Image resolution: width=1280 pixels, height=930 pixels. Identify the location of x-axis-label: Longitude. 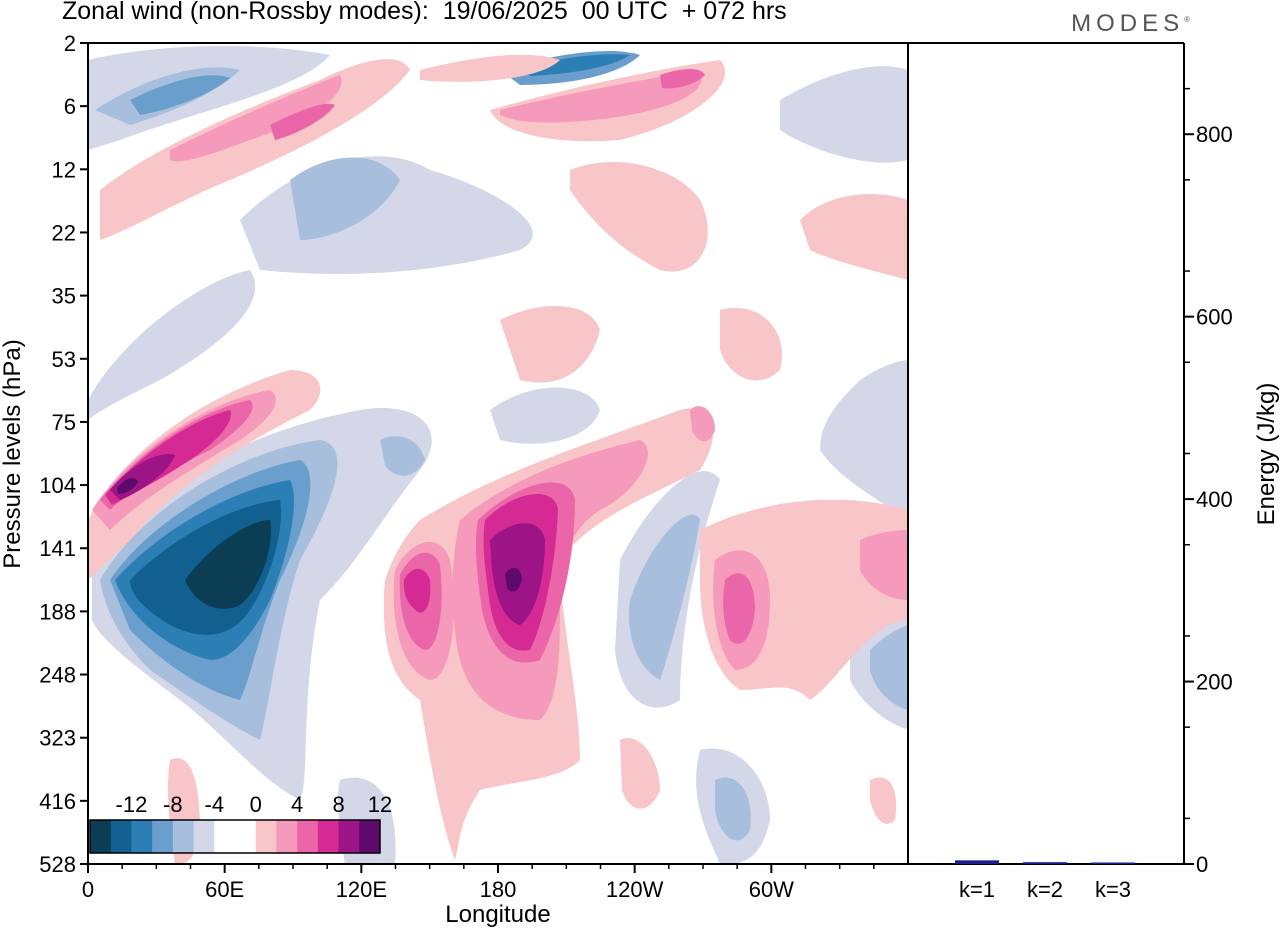
(497, 914).